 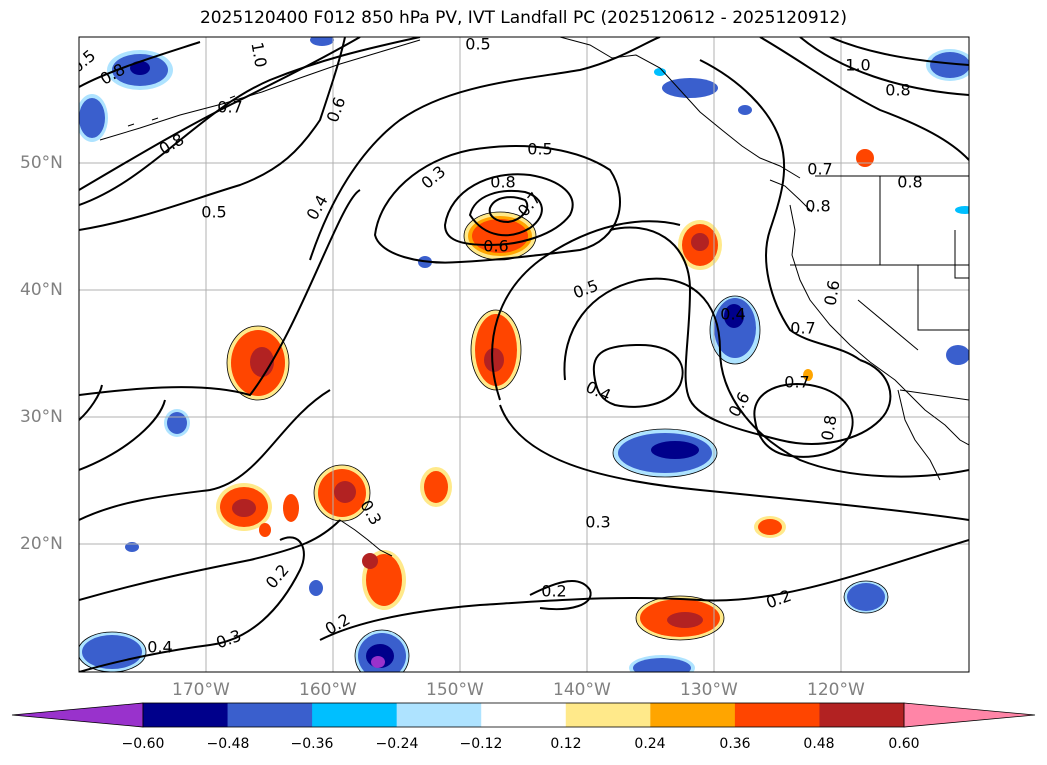 I want to click on lon-label-140w: 140°W, so click(x=582, y=690).